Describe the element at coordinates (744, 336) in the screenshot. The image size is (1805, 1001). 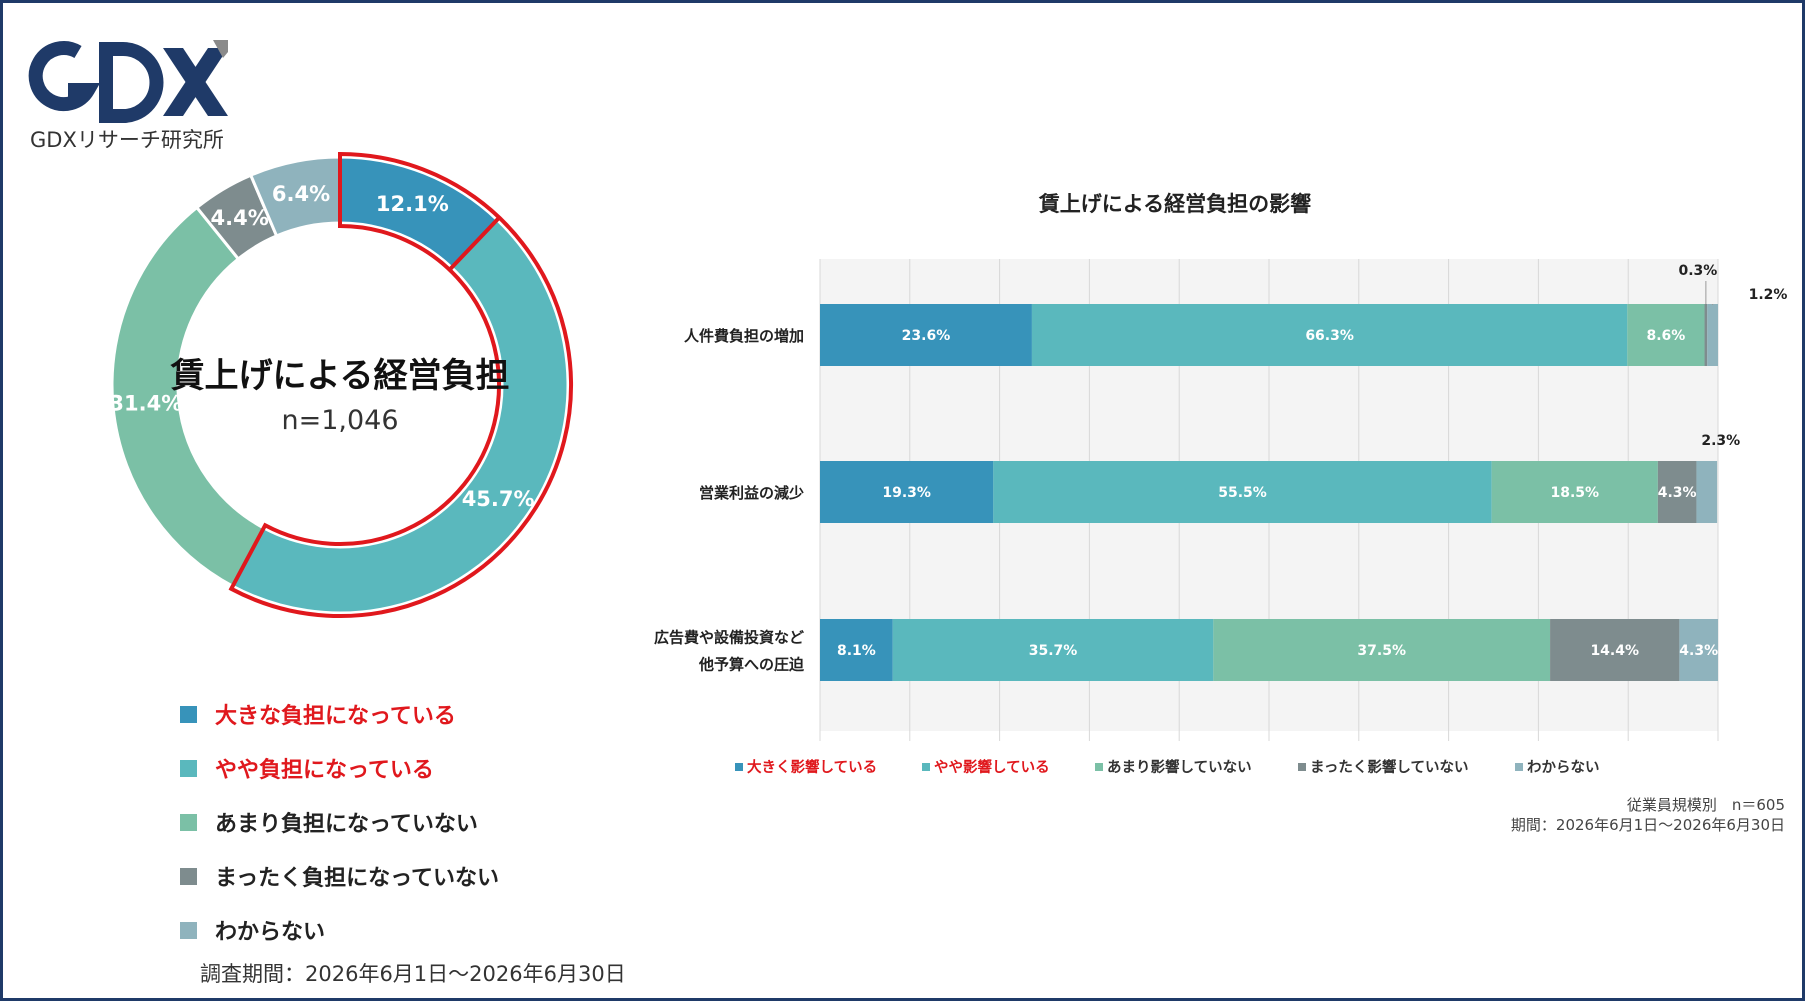
I see `category-label: 人件費負担の増加` at that location.